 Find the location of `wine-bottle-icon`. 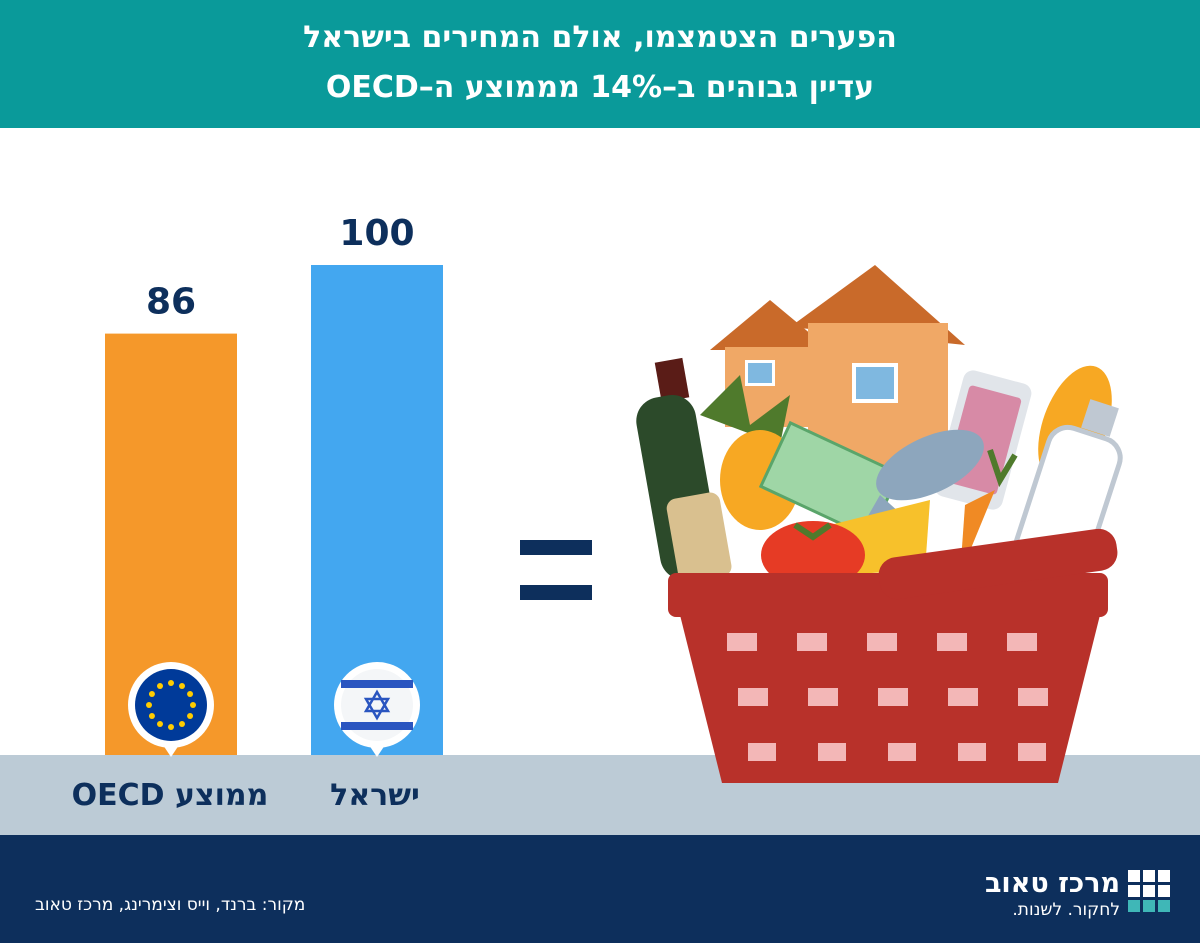

wine-bottle-icon is located at coordinates (684, 470).